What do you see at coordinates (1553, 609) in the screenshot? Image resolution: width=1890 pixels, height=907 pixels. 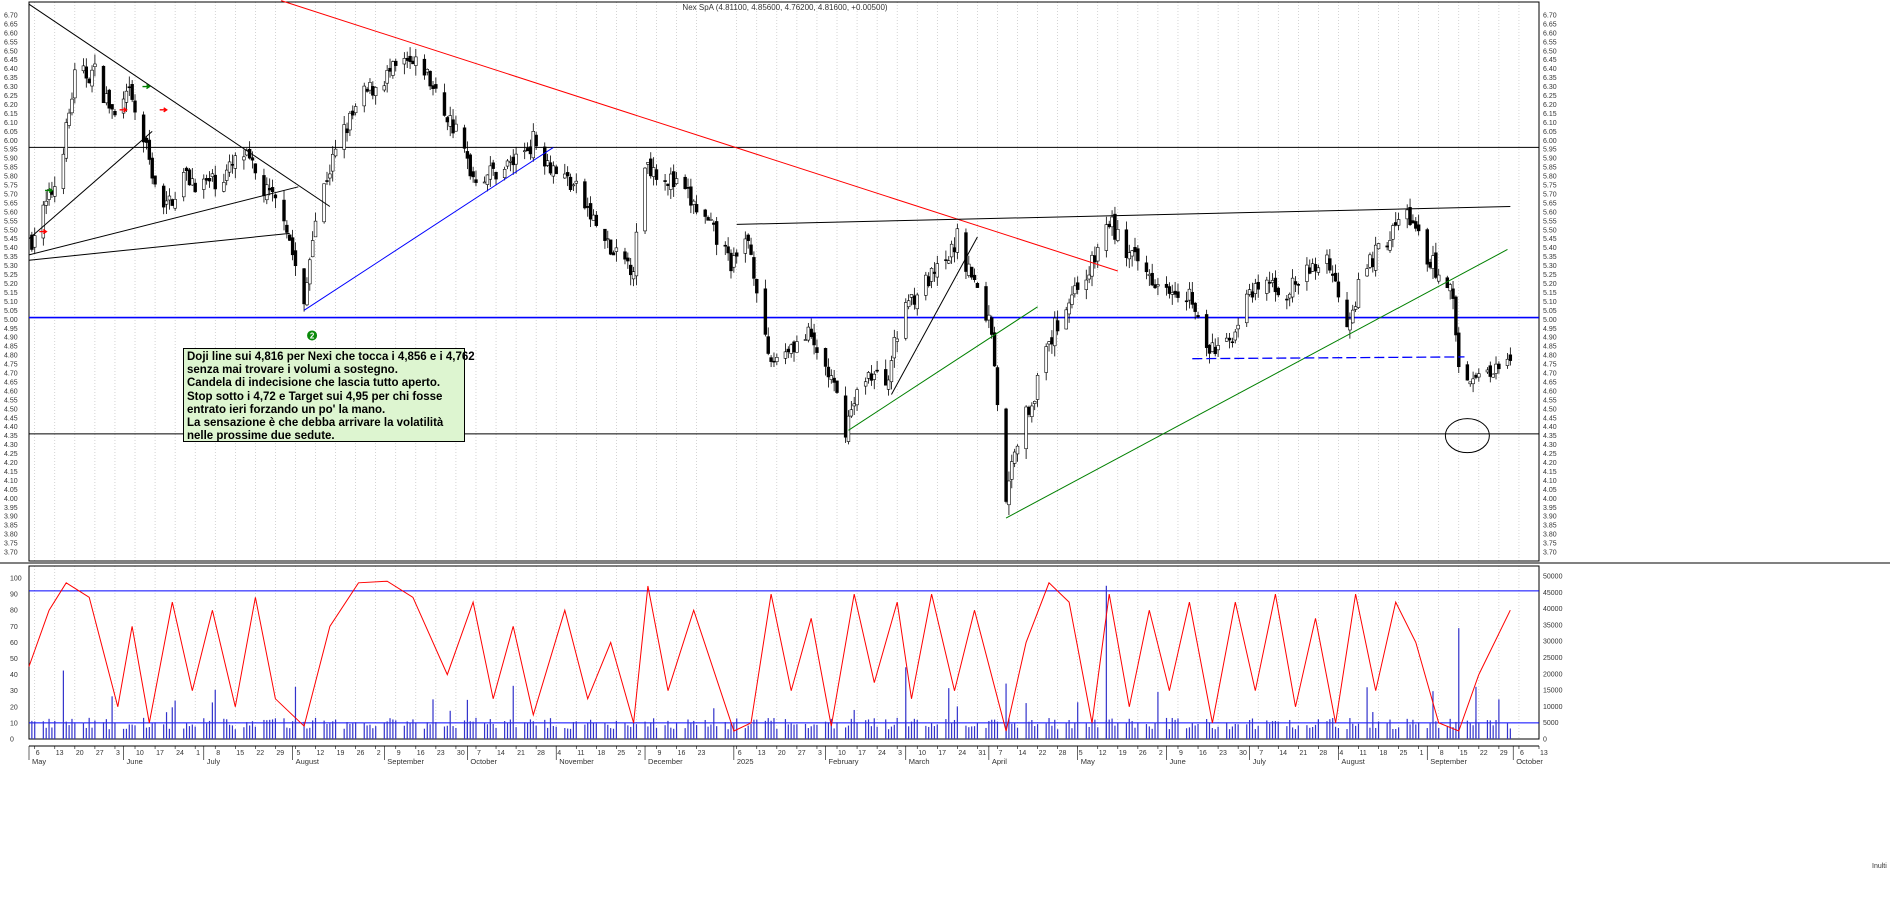 I see `volume-tick-label: 40000` at bounding box center [1553, 609].